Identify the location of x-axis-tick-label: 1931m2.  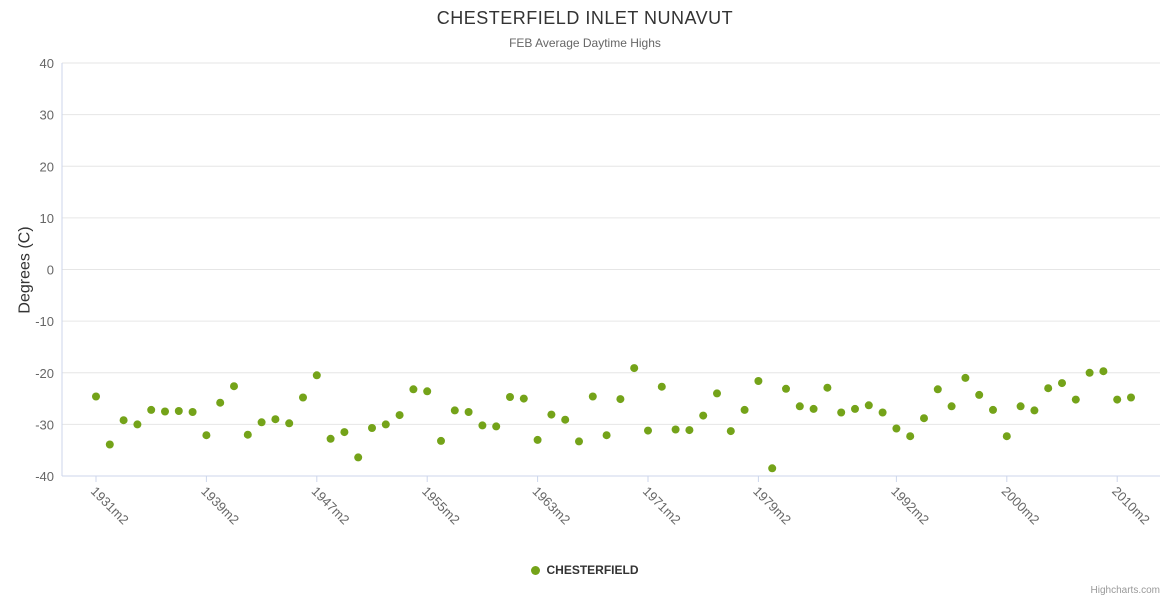
(110, 506).